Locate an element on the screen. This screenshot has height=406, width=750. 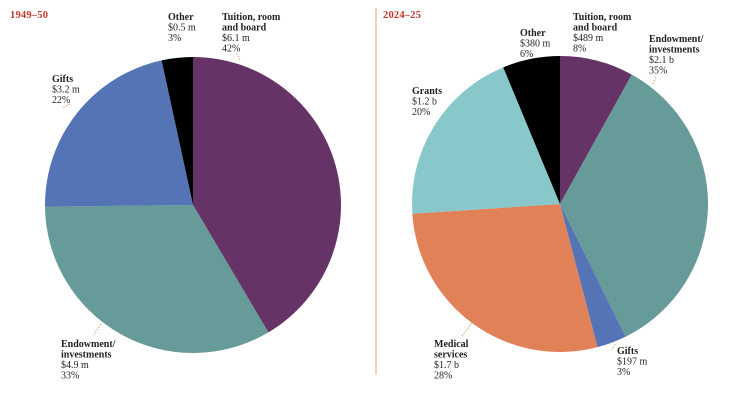
slice-amount: $3.2 m is located at coordinates (66, 90).